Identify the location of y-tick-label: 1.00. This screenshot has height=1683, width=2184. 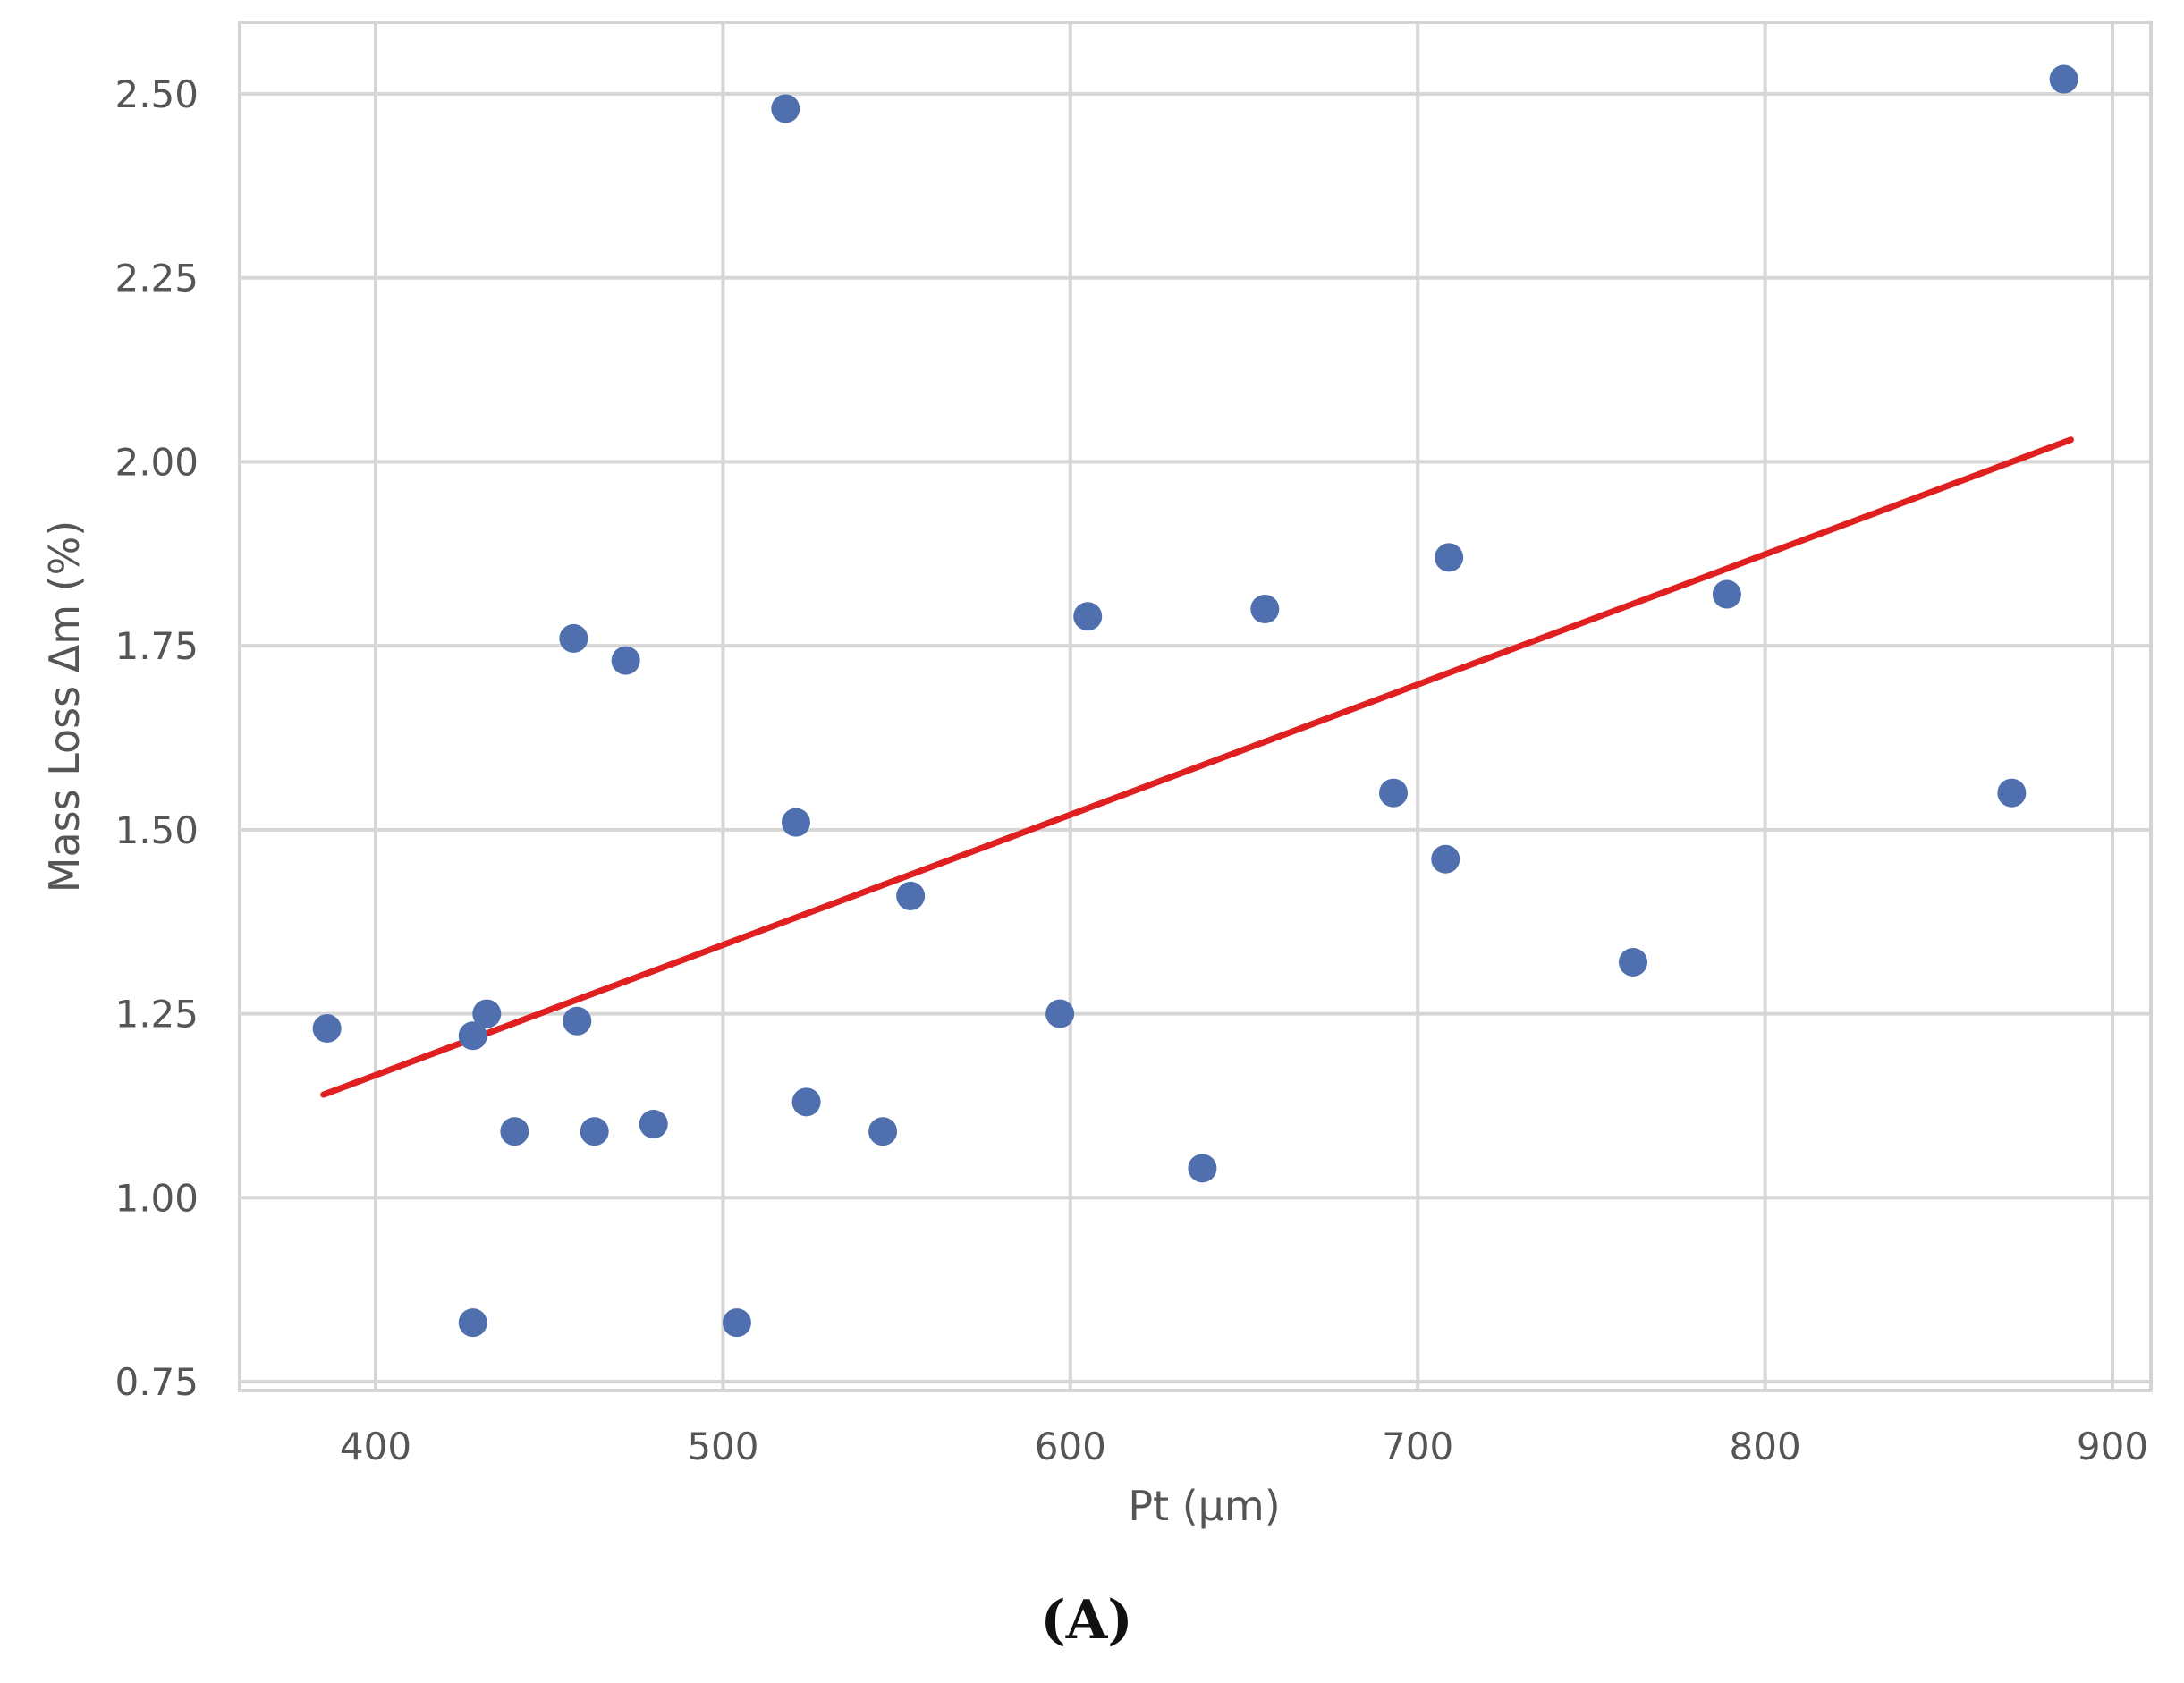
(156, 1198).